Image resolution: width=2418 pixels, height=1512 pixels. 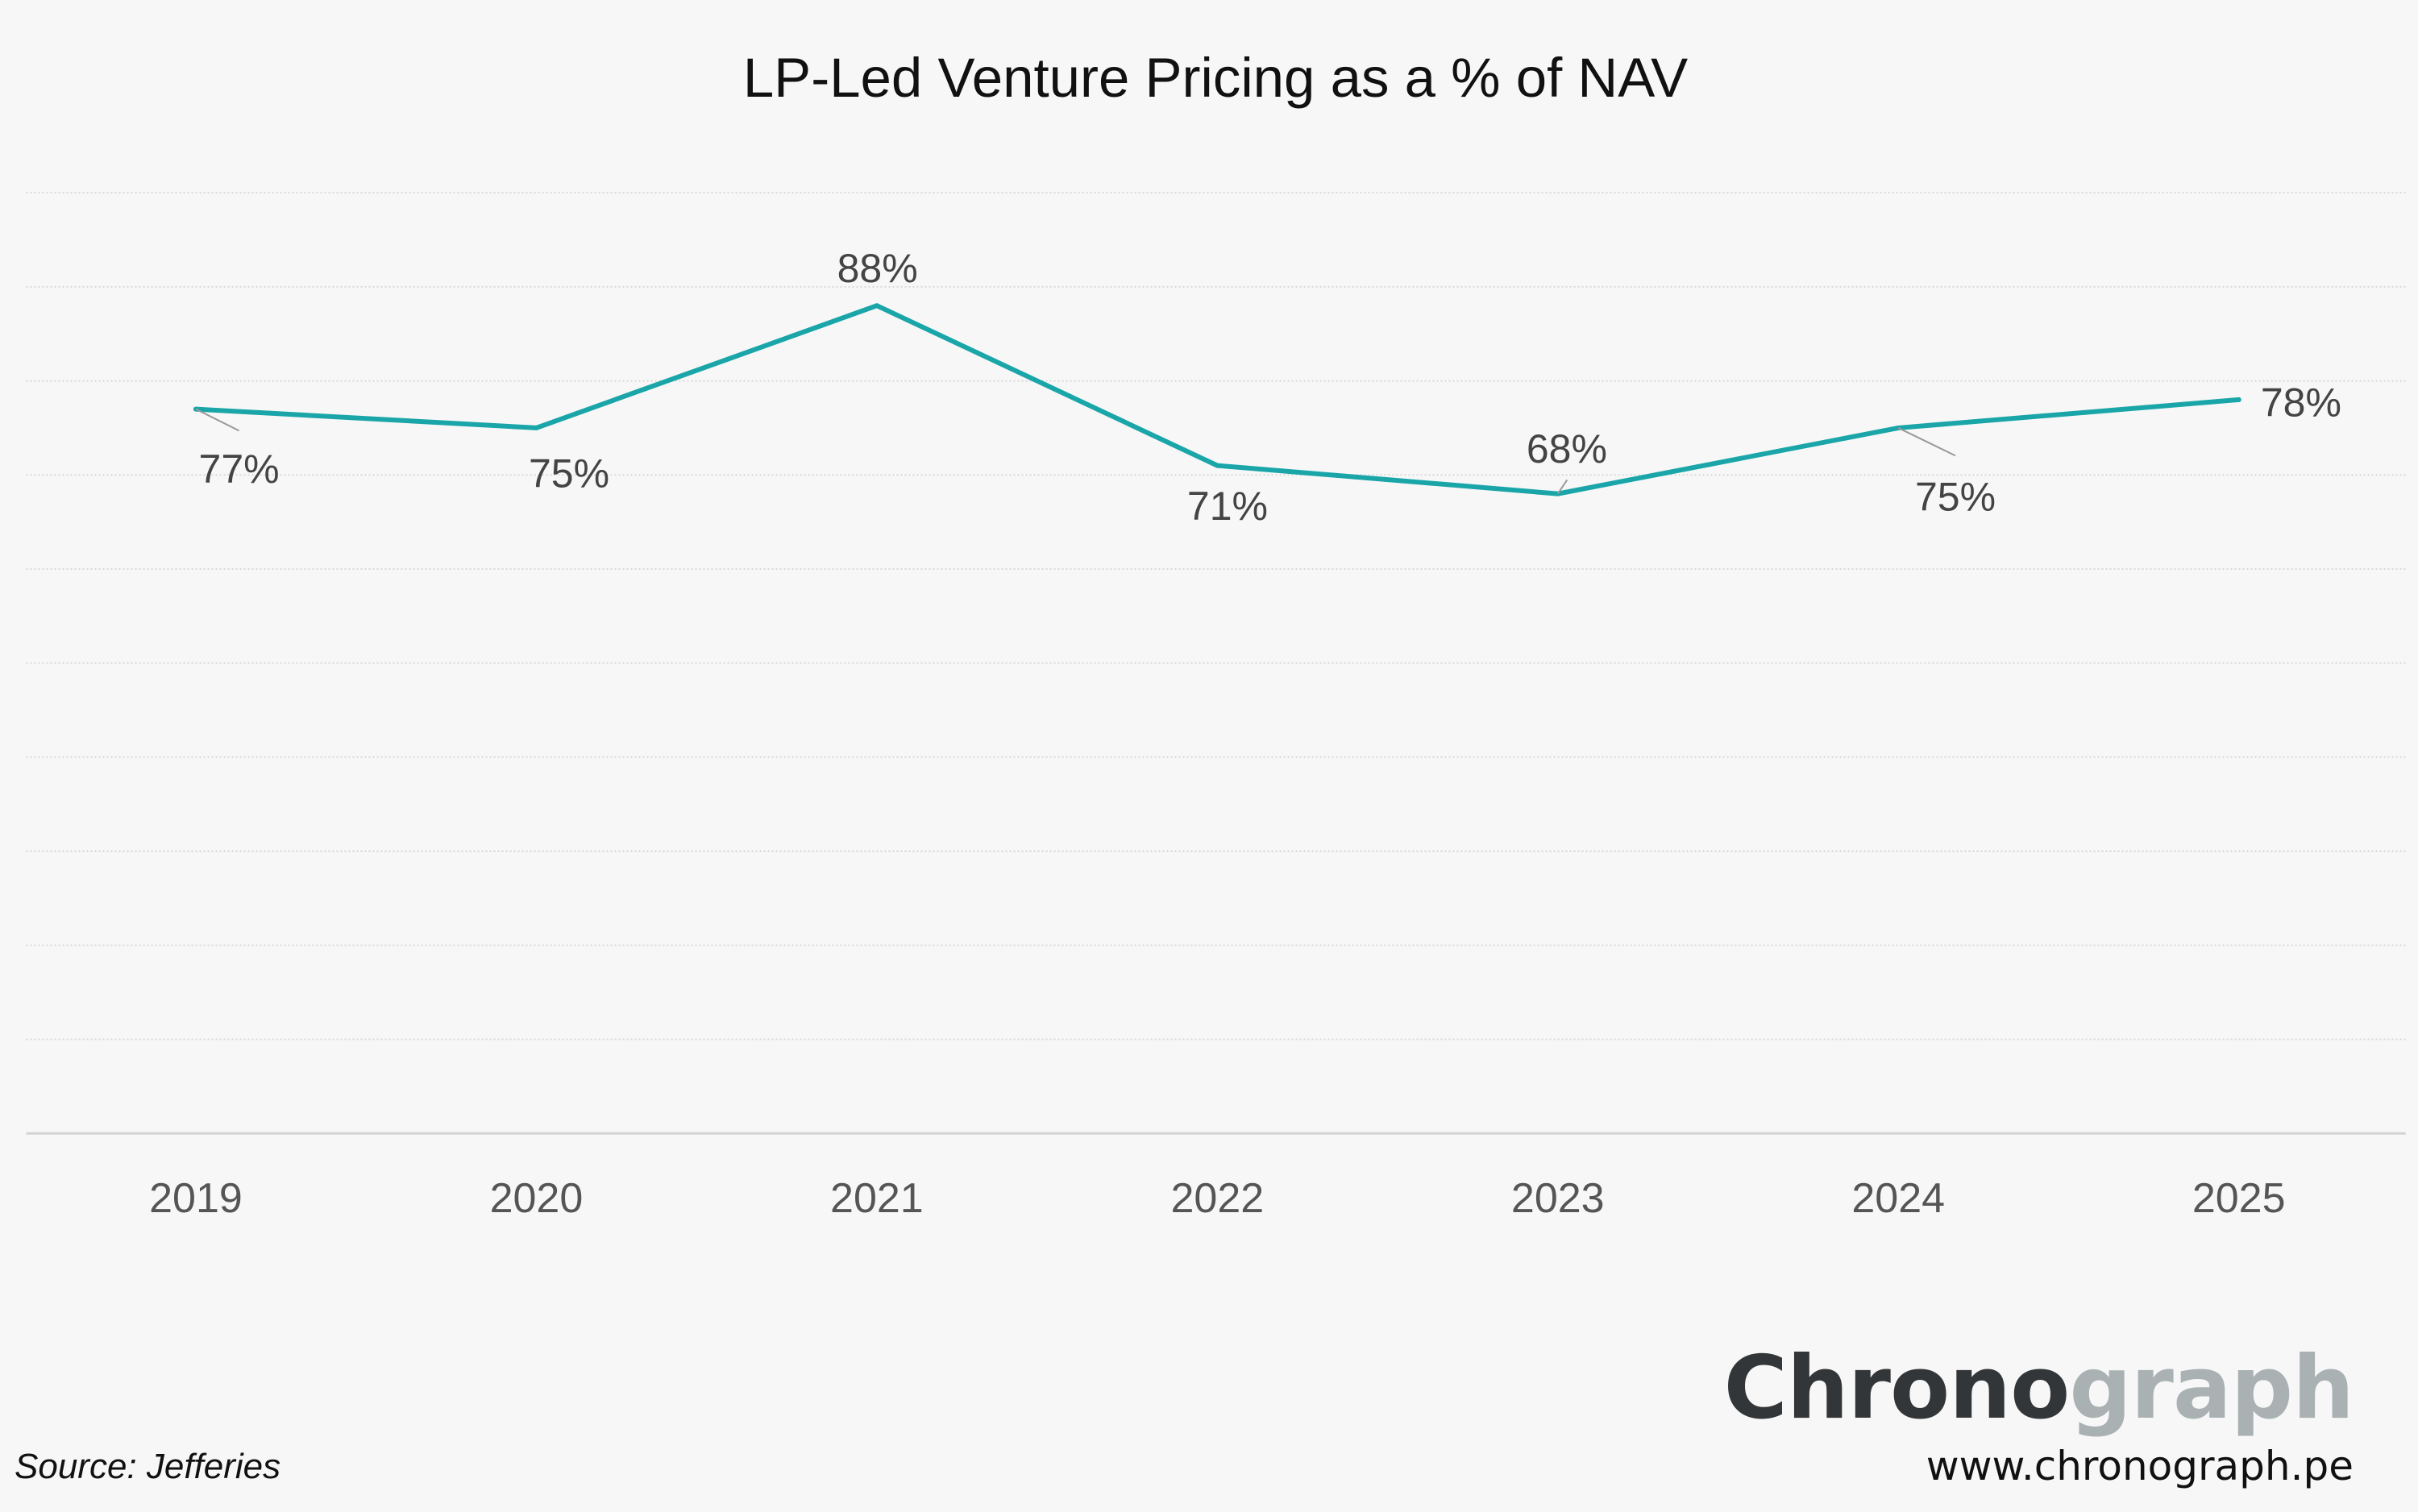 I want to click on logo-dark-part: Chrono, so click(x=1897, y=1388).